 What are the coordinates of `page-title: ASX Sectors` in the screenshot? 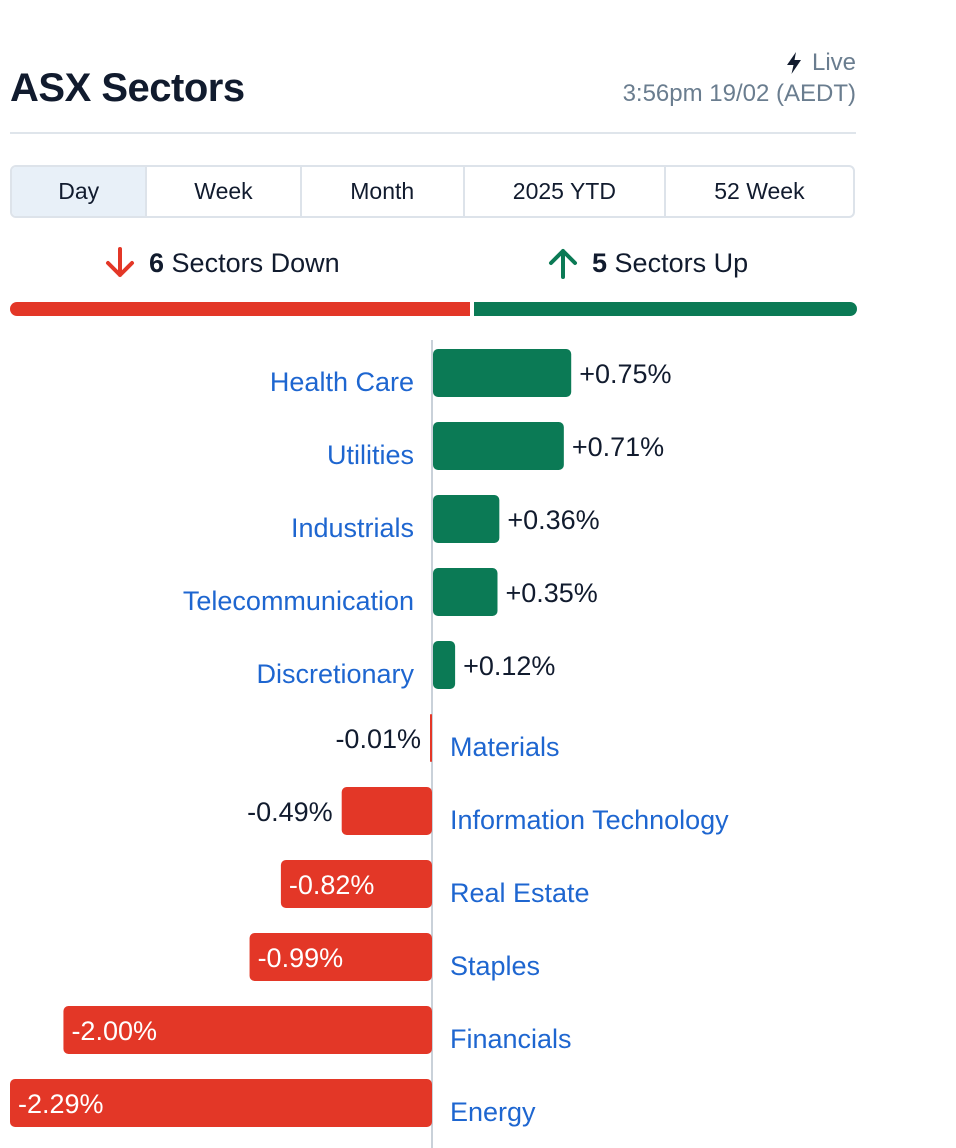 It's located at (127, 88).